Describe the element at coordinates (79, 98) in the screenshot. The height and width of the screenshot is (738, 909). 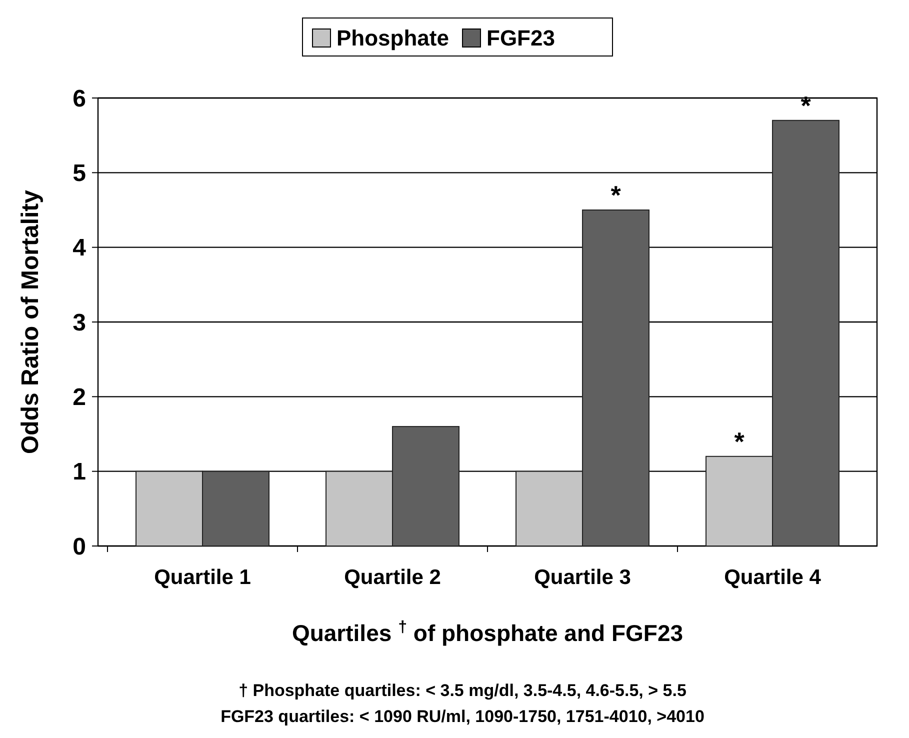
I see `y-tick-label: 6` at that location.